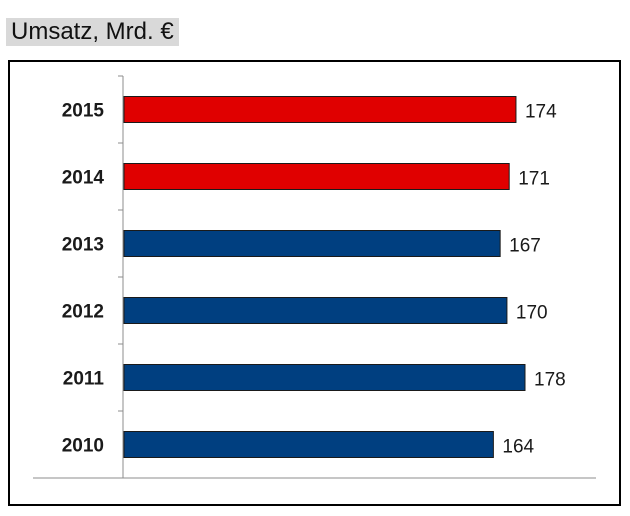  I want to click on chart-title-box: Umsatz, Mrd. €, so click(92, 32).